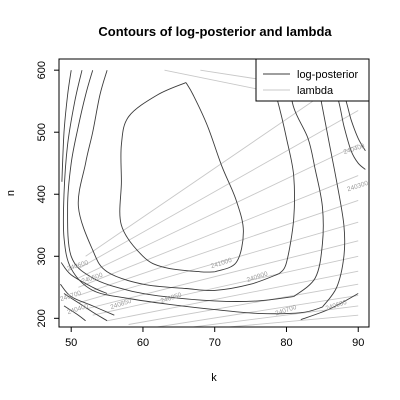 The width and height of the screenshot is (400, 400). I want to click on contour-label: 240700, so click(70, 296).